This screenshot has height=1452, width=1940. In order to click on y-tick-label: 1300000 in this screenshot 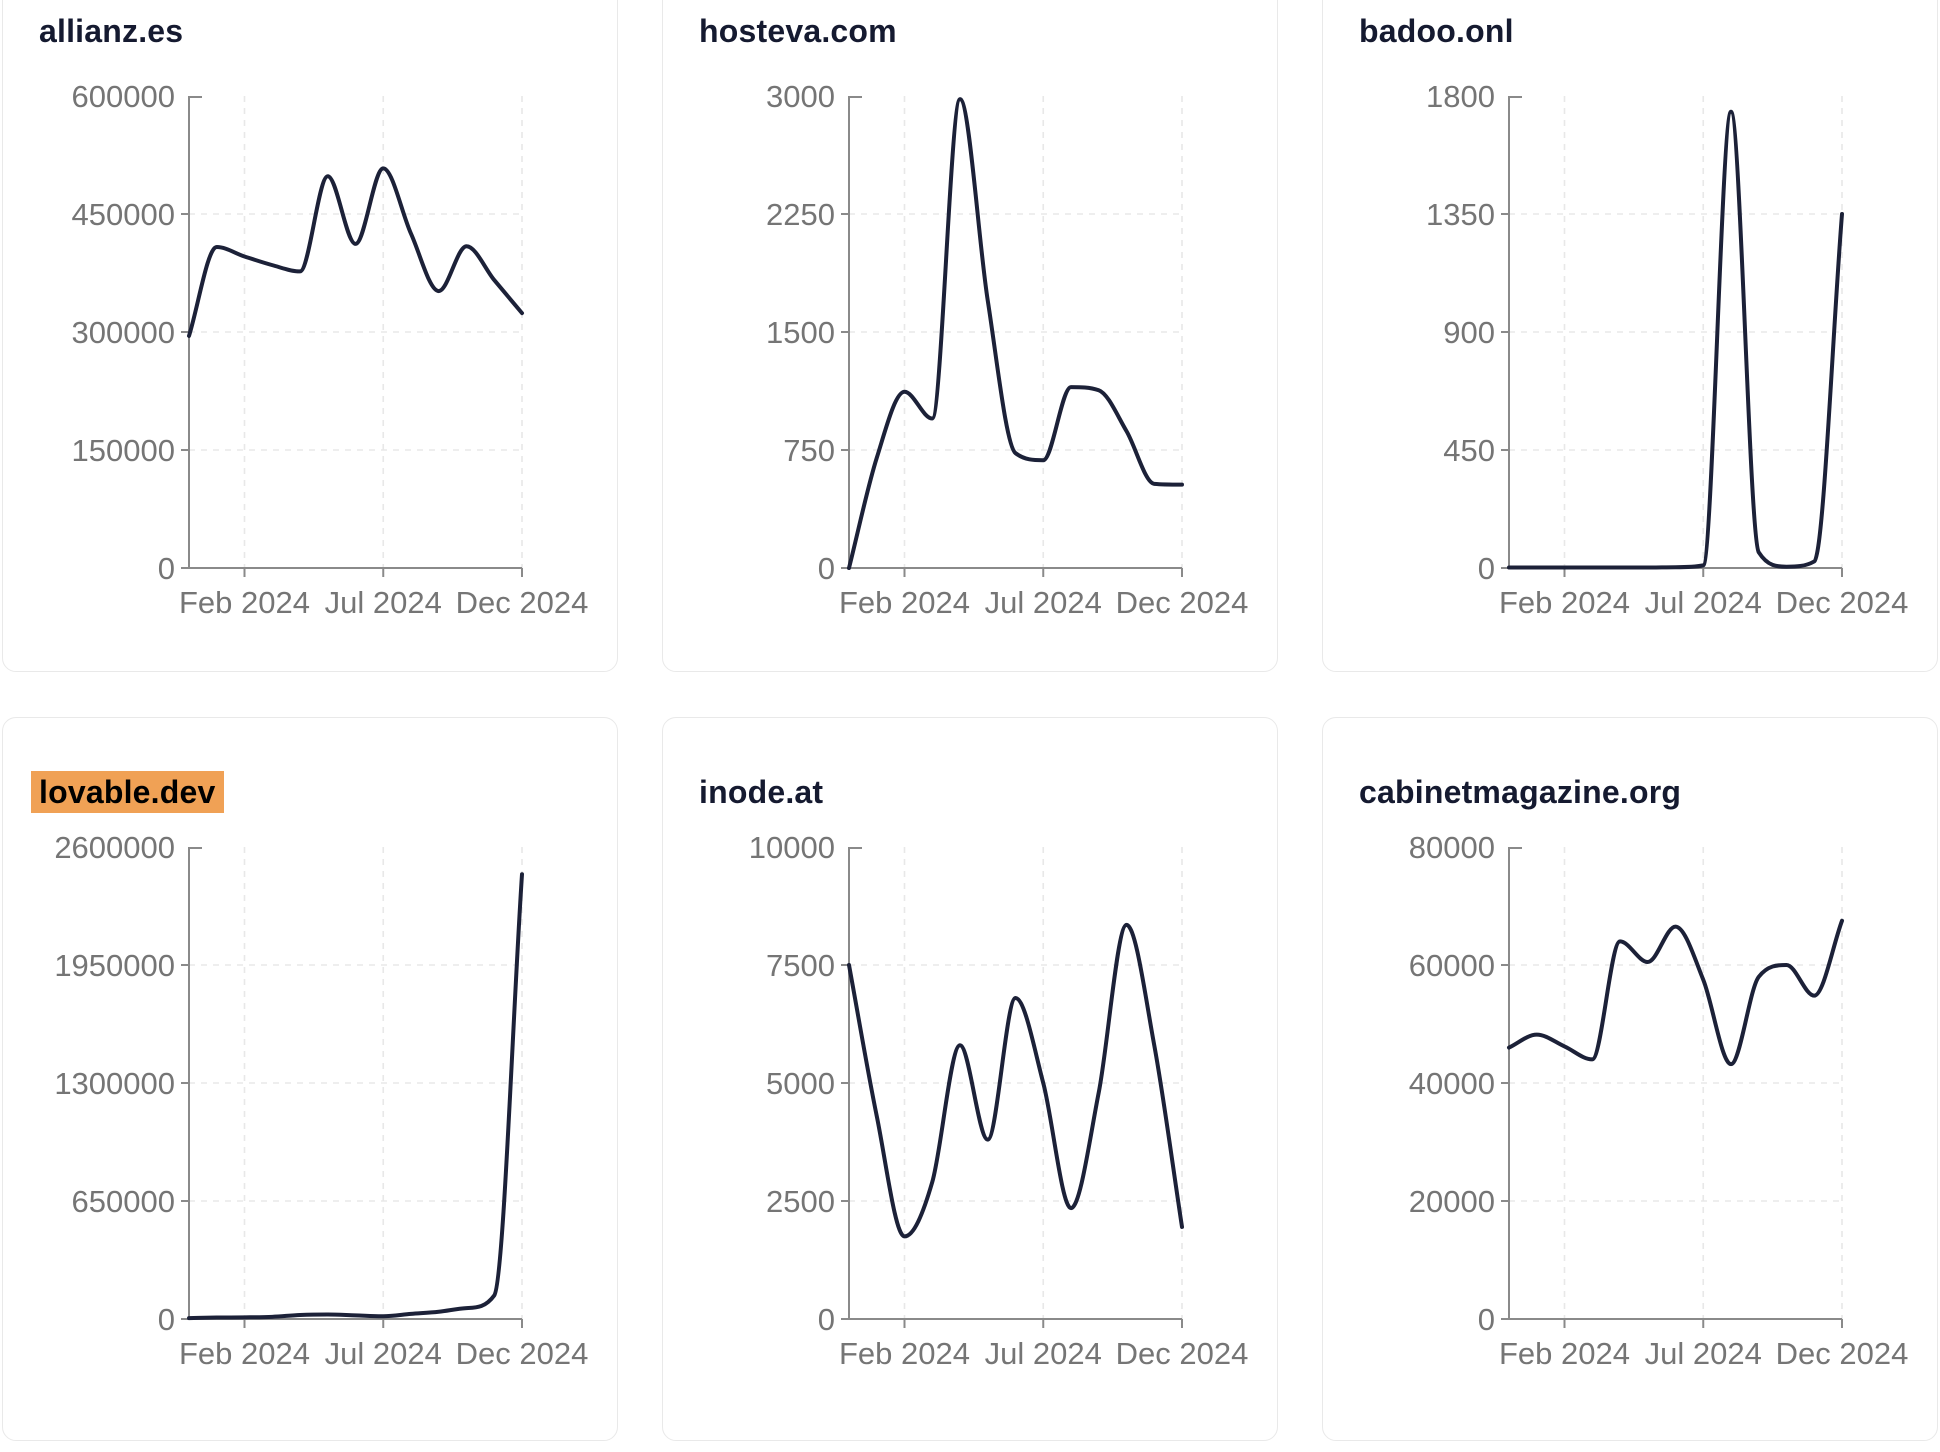, I will do `click(114, 1083)`.